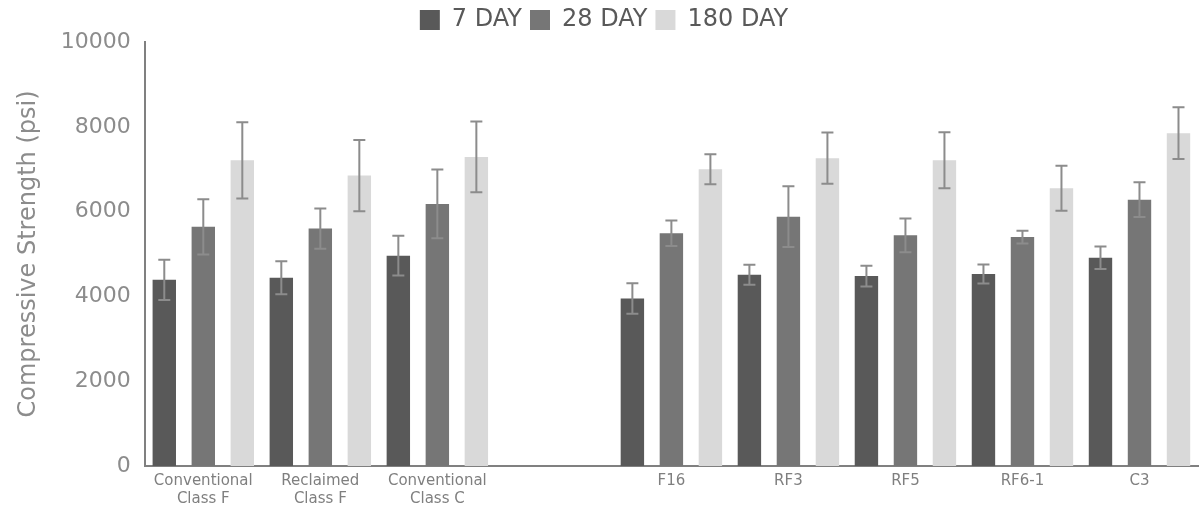 Image resolution: width=1202 pixels, height=514 pixels. Describe the element at coordinates (26, 254) in the screenshot. I see `y-axis-title: Compressive Strength (psi)` at that location.